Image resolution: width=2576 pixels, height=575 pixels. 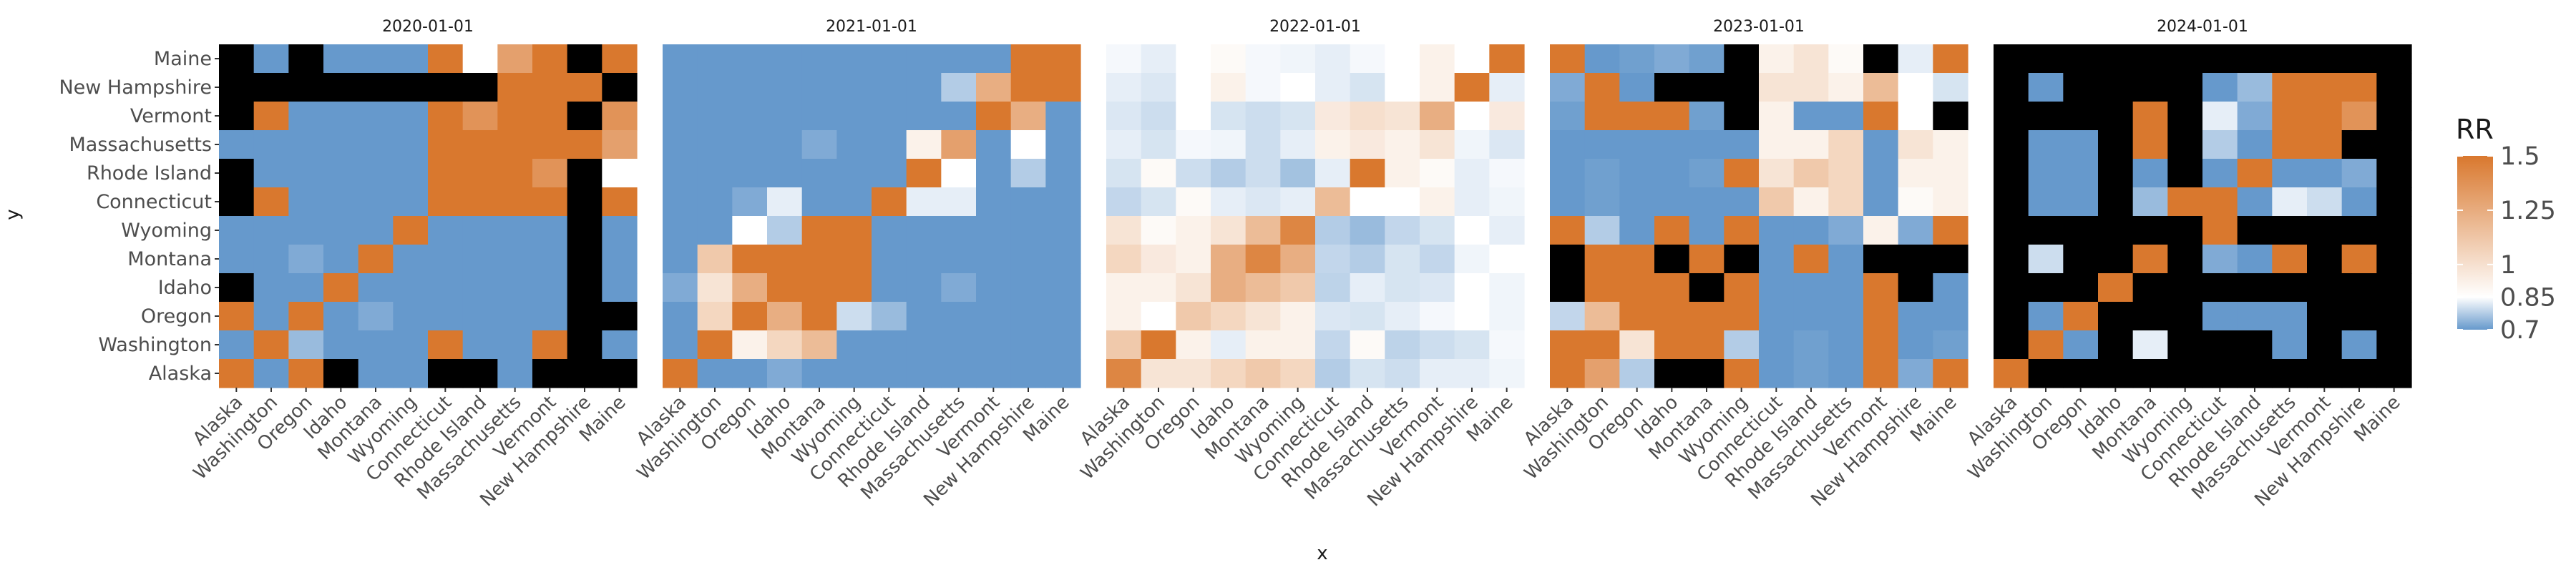 What do you see at coordinates (2475, 130) in the screenshot?
I see `legend-title: RR` at bounding box center [2475, 130].